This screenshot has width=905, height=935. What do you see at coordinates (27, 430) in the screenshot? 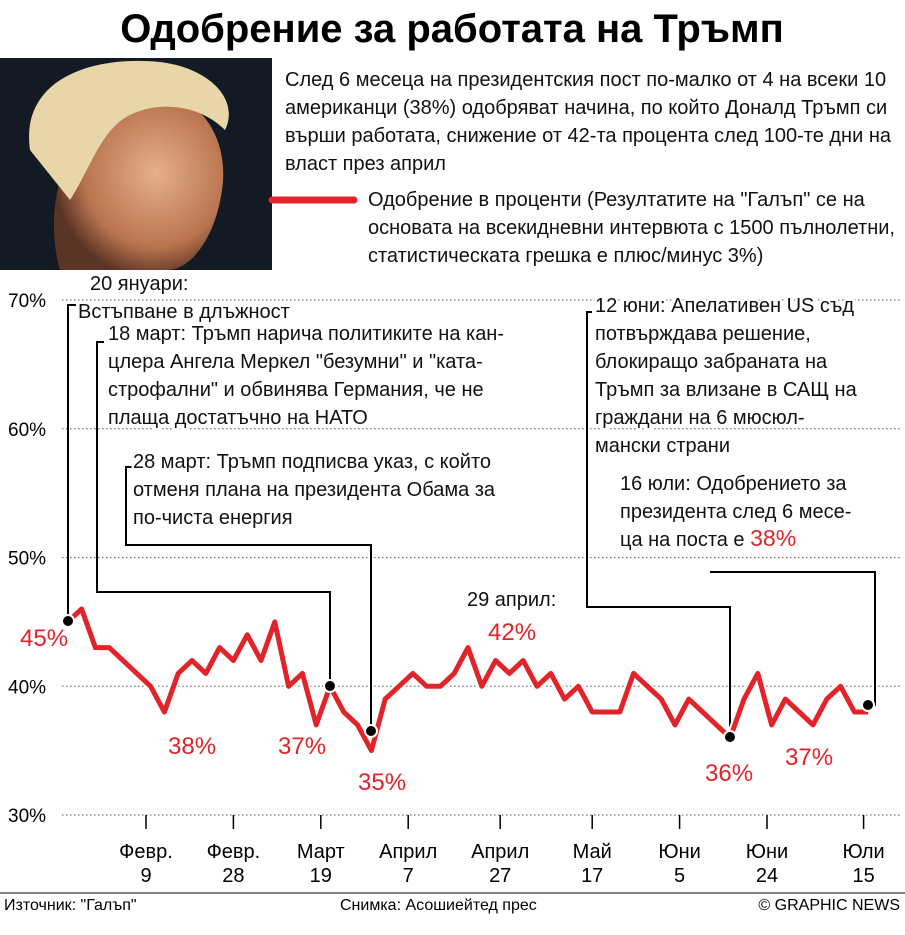
I see `y-tick-label: 60%` at bounding box center [27, 430].